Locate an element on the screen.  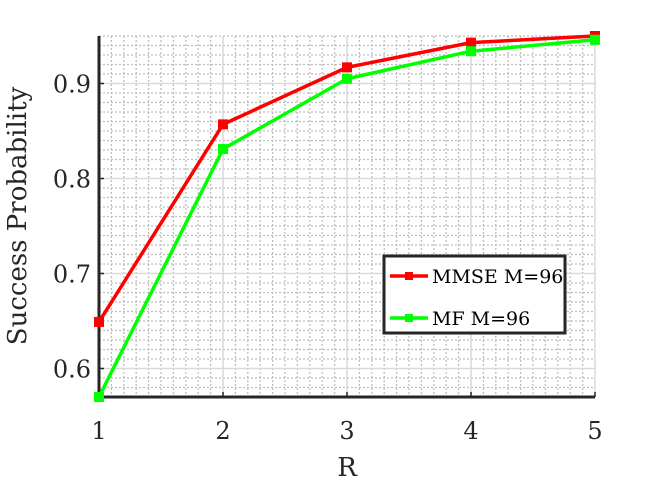
y-tick-label: 0.7 is located at coordinates (72, 275).